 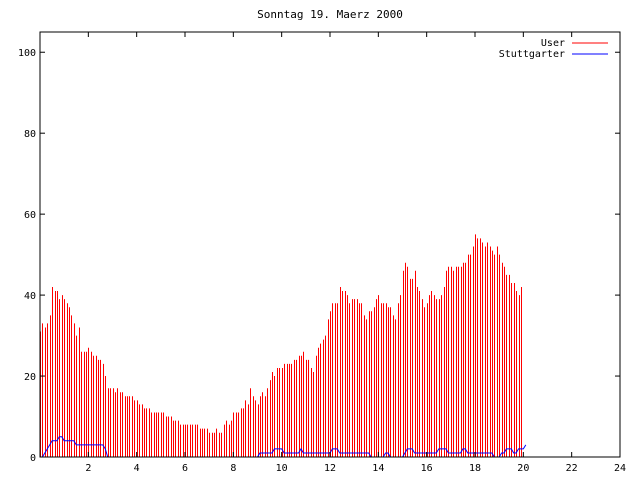 What do you see at coordinates (475, 468) in the screenshot?
I see `x-tick-label: 18` at bounding box center [475, 468].